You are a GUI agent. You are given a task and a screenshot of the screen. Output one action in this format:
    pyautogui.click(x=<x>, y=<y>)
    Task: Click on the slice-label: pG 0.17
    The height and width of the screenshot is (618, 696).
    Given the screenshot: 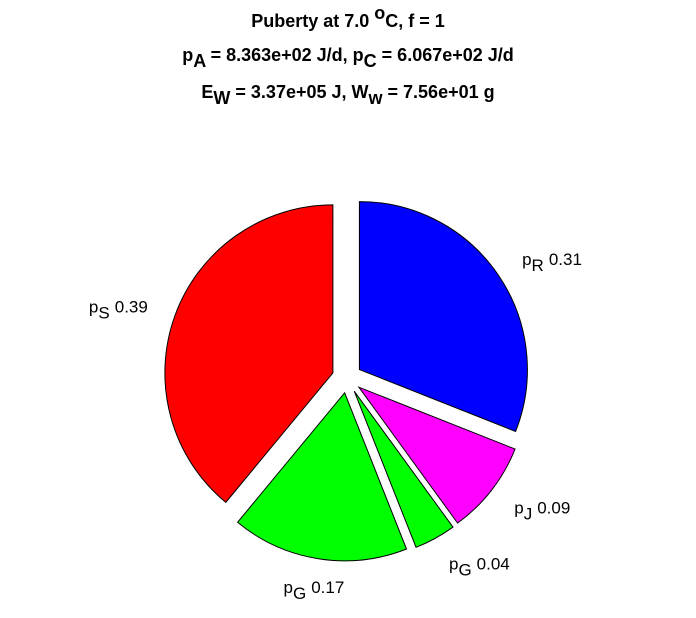 What is the action you would take?
    pyautogui.click(x=313, y=590)
    